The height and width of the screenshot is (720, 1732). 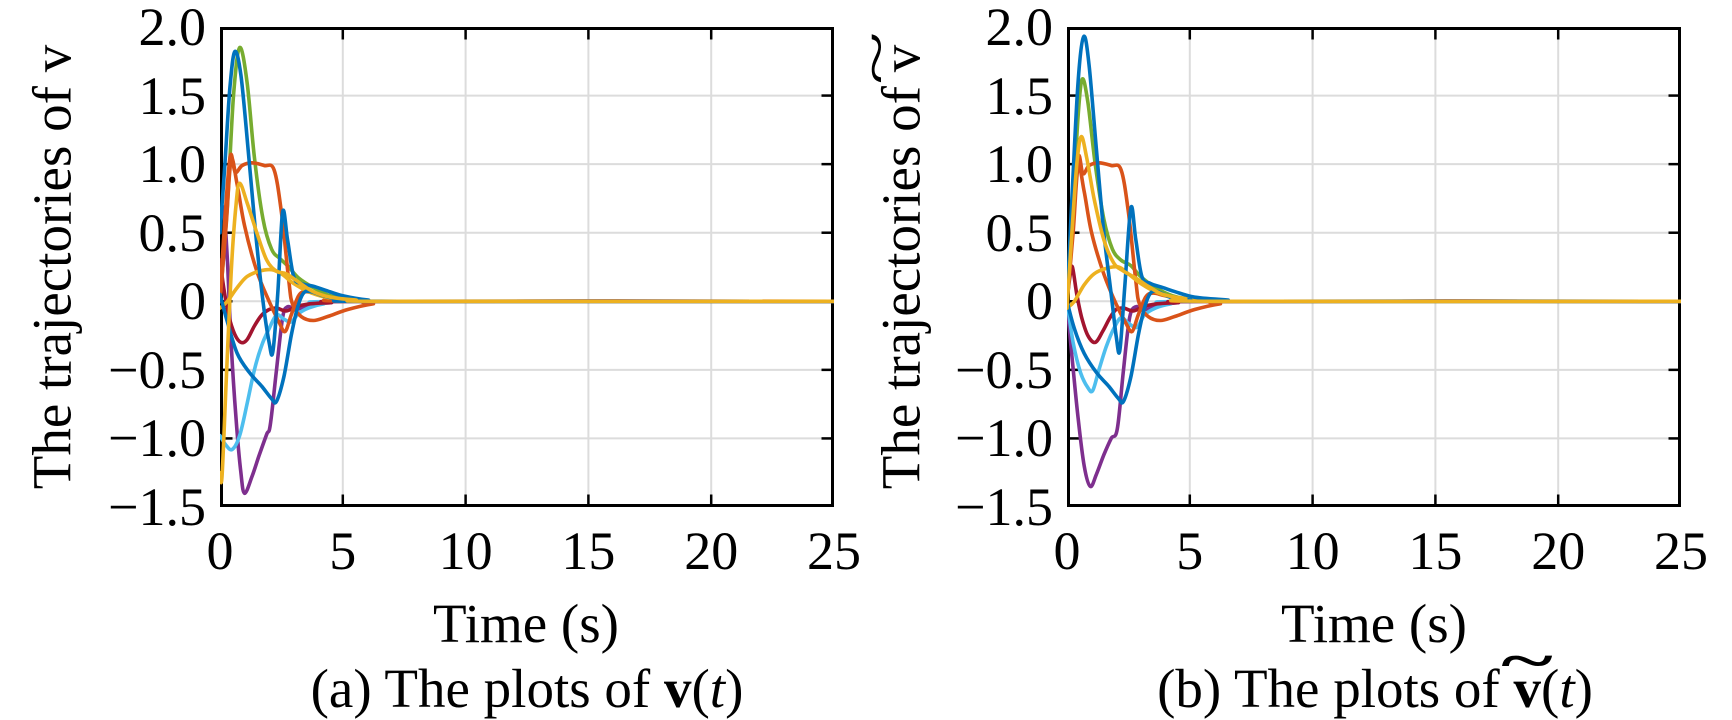 What do you see at coordinates (1374, 304) in the screenshot?
I see `trajectory-line-vt7` at bounding box center [1374, 304].